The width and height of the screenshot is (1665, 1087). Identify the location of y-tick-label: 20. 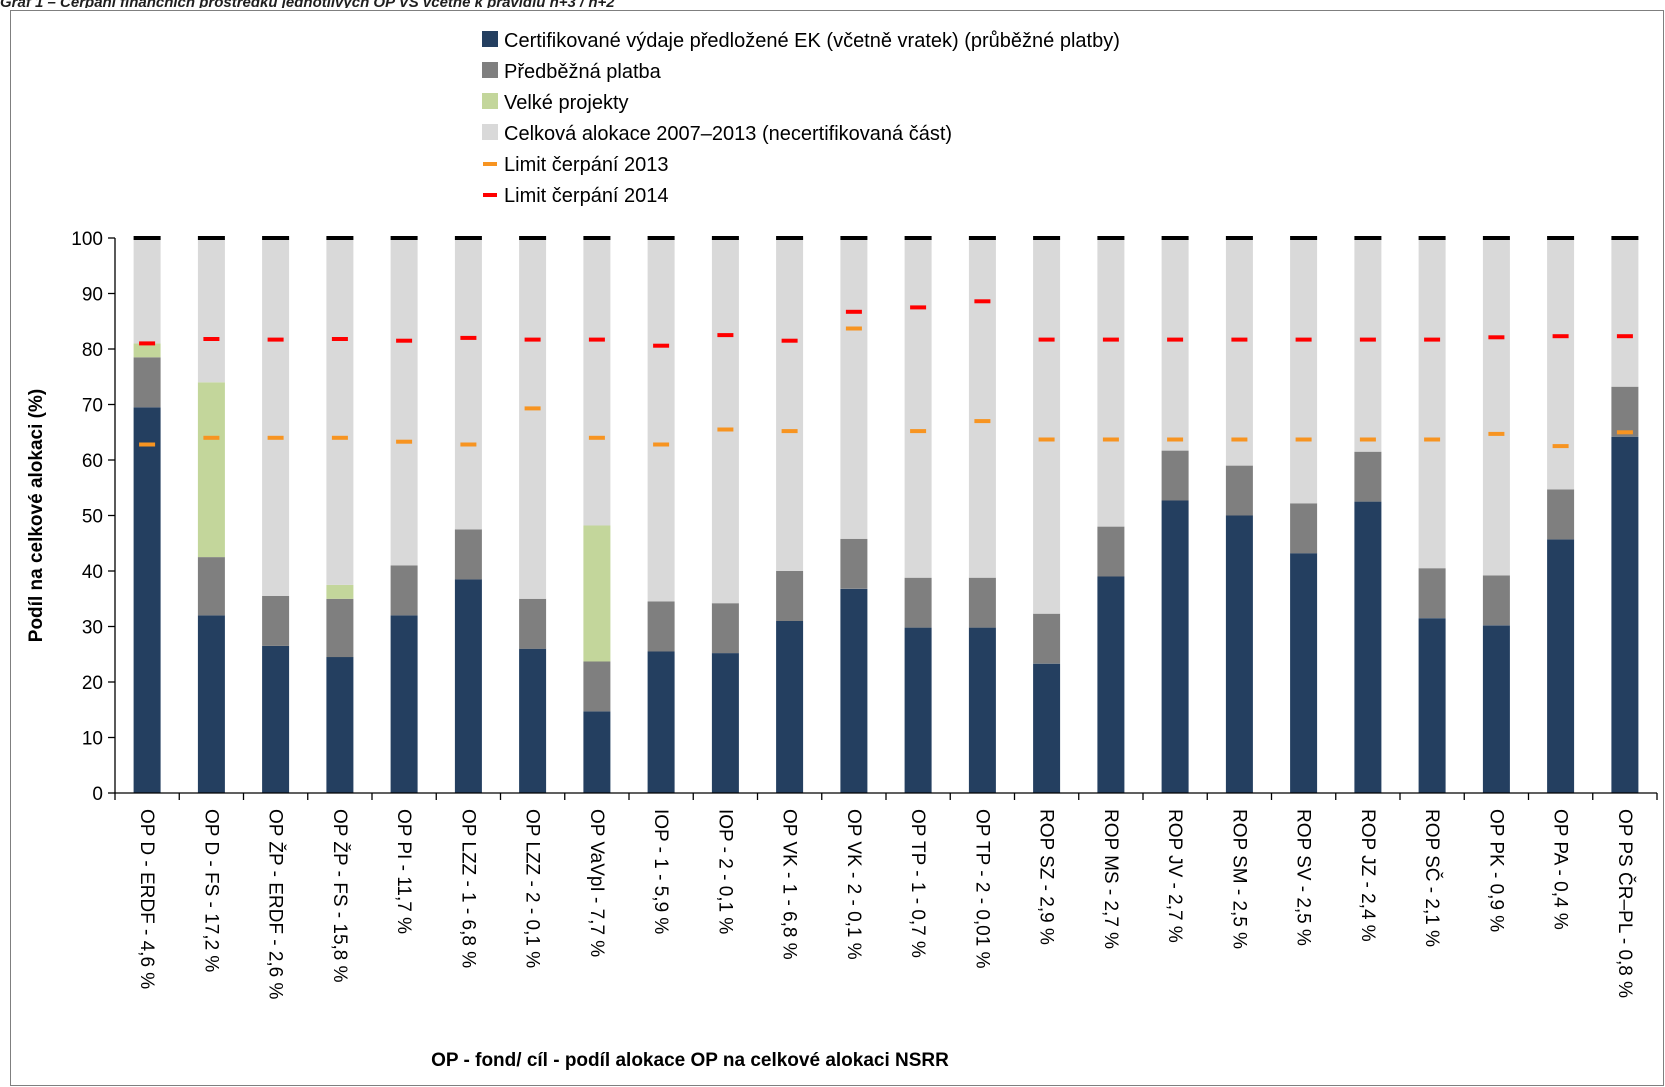
(92, 683).